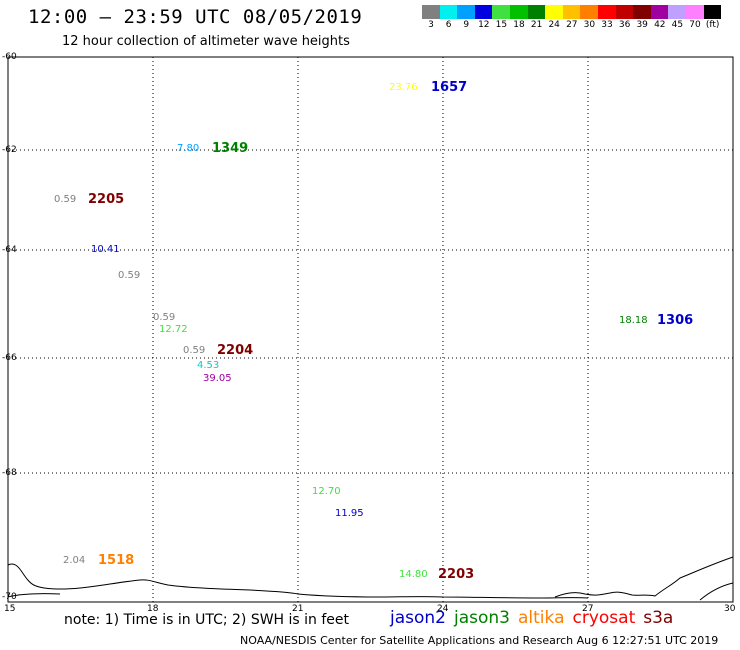  Describe the element at coordinates (501, 25) in the screenshot. I see `legend-label: 15` at that location.